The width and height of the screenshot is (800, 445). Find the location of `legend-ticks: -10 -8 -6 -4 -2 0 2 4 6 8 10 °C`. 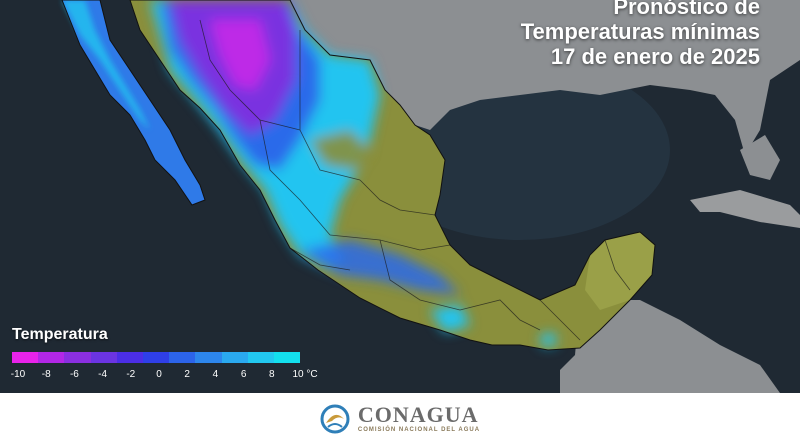

legend-ticks: -10 -8 -6 -4 -2 0 2 4 6 8 10 °C is located at coordinates (171, 377).